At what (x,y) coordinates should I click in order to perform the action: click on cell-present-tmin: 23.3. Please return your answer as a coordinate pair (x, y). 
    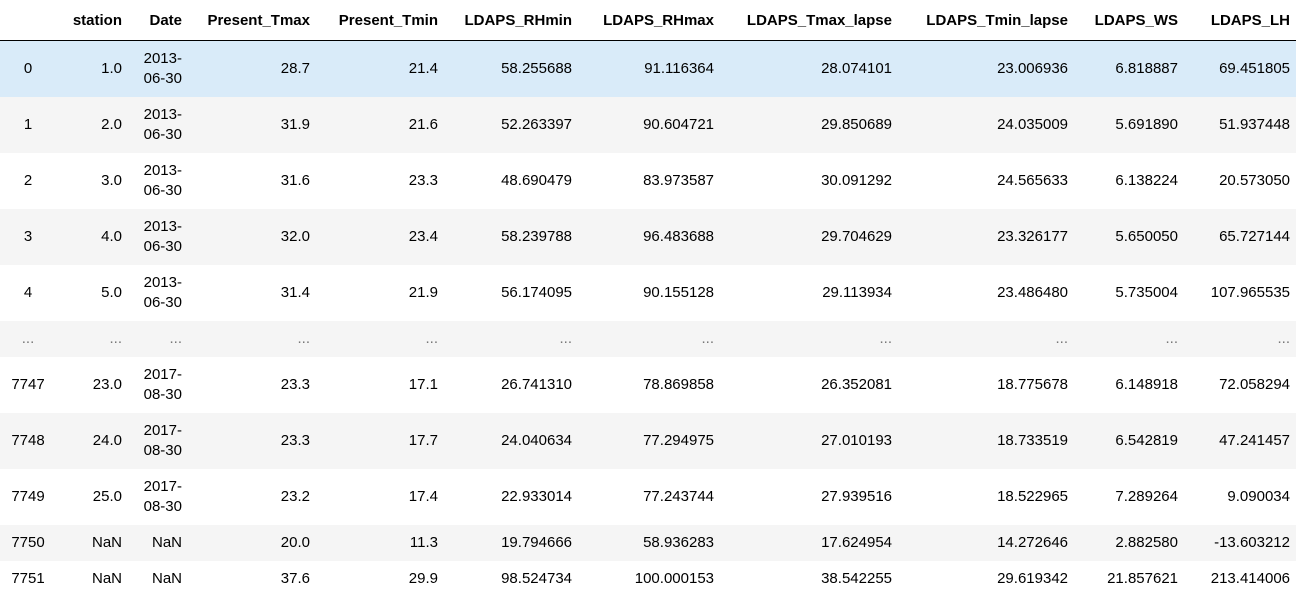
    Looking at the image, I should click on (423, 180).